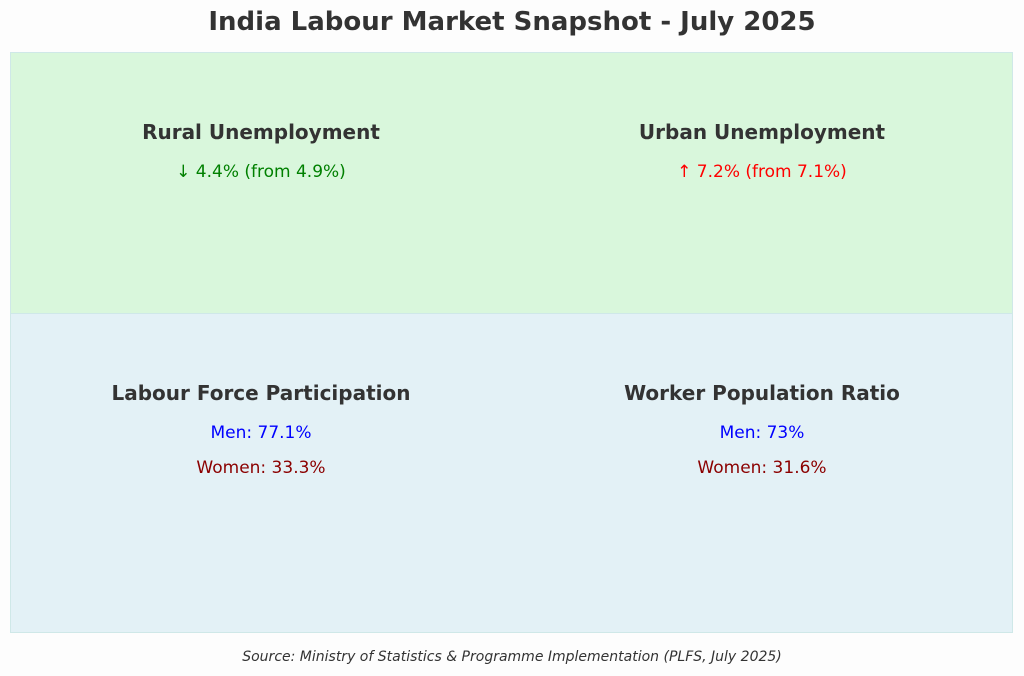  I want to click on chart-title: India Labour Market Snapshot - July 2025, so click(512, 22).